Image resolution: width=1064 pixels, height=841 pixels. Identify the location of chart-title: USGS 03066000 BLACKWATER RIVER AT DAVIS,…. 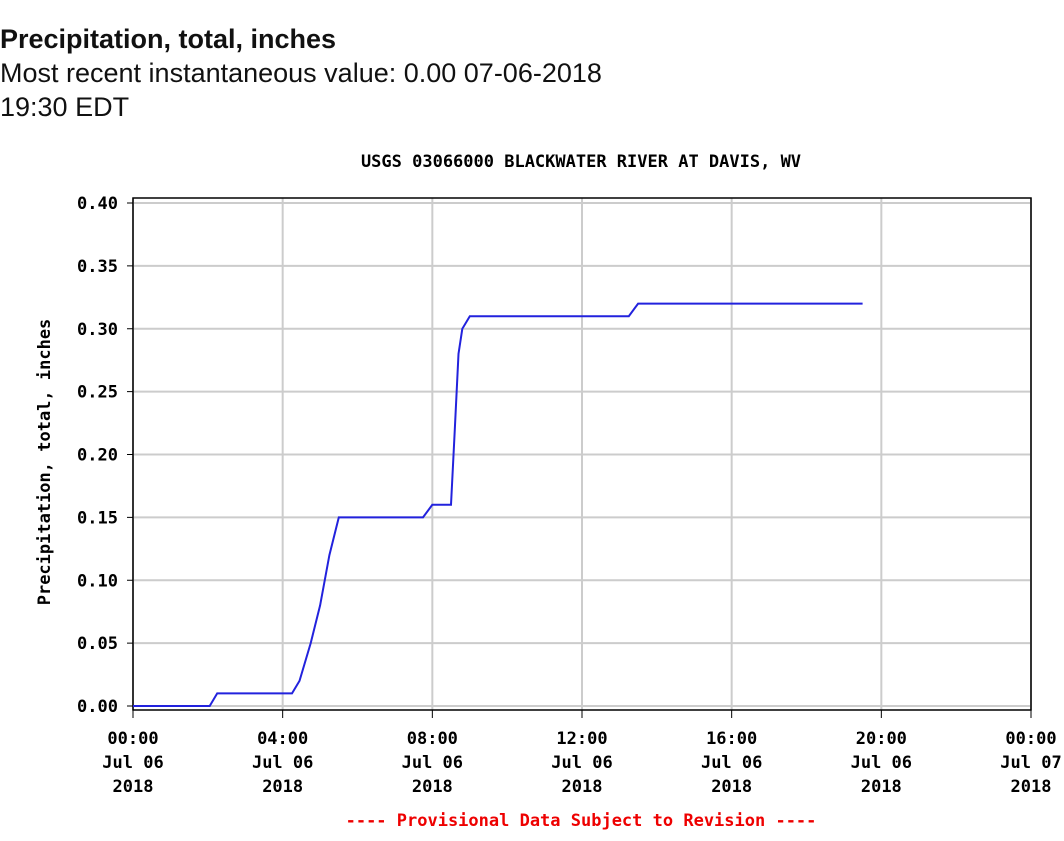
(581, 162).